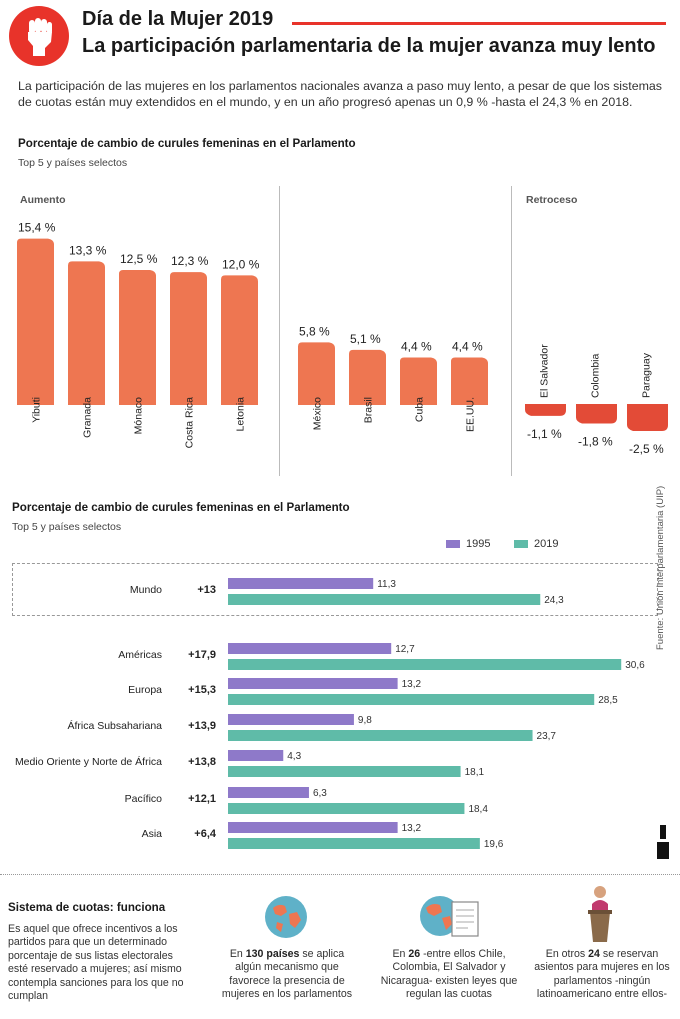 This screenshot has height=1019, width=680. What do you see at coordinates (178, 19) in the screenshot?
I see `page-title: Día de la Mujer 2019` at bounding box center [178, 19].